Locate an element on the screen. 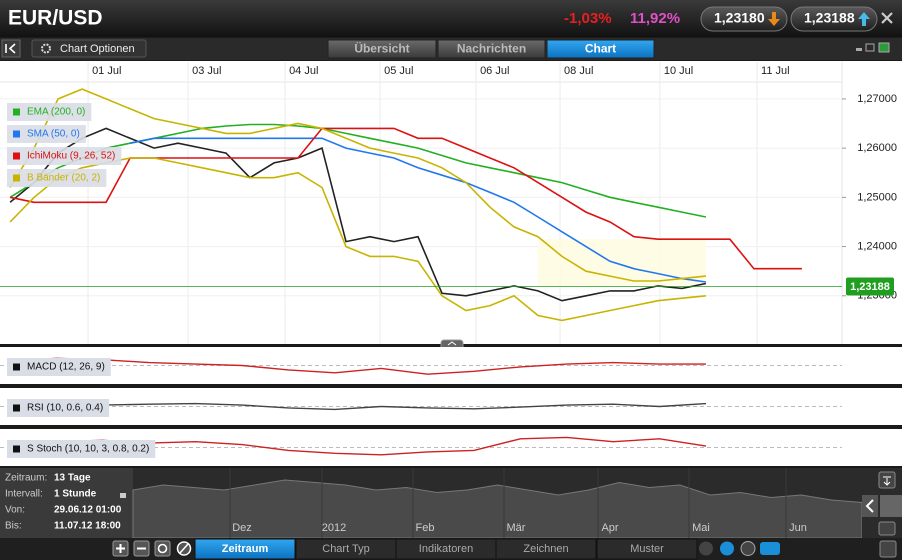 Image resolution: width=902 pixels, height=560 pixels. bid-button is located at coordinates (744, 19).